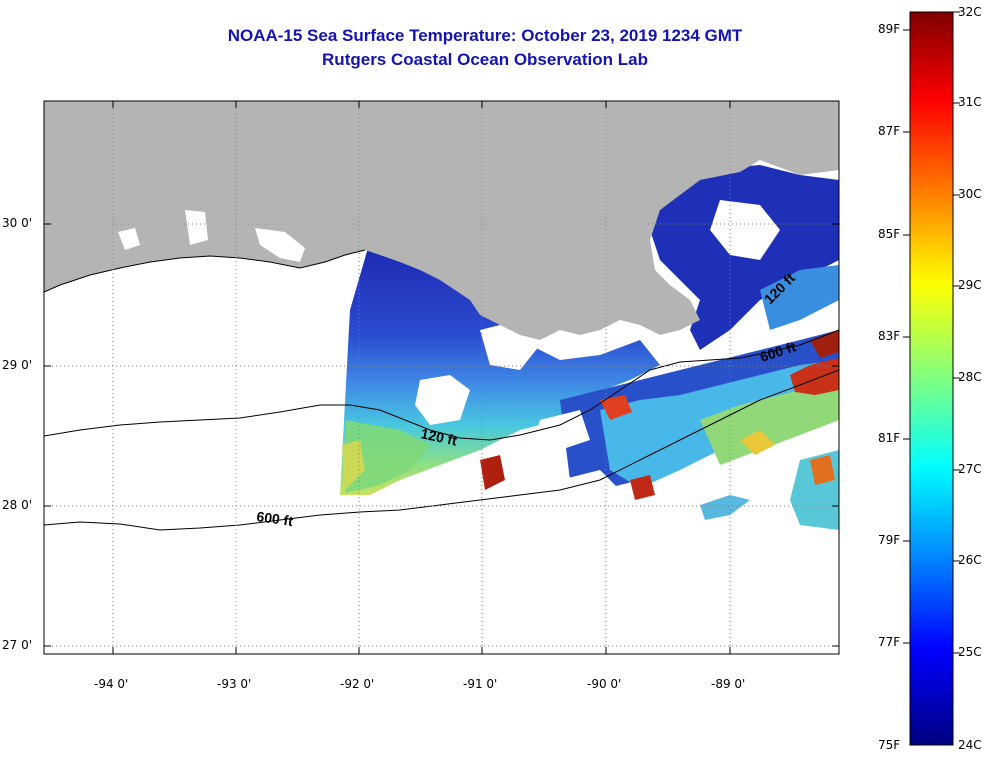 Image resolution: width=992 pixels, height=761 pixels. Describe the element at coordinates (889, 234) in the screenshot. I see `colorbar-label-f: 85F` at that location.